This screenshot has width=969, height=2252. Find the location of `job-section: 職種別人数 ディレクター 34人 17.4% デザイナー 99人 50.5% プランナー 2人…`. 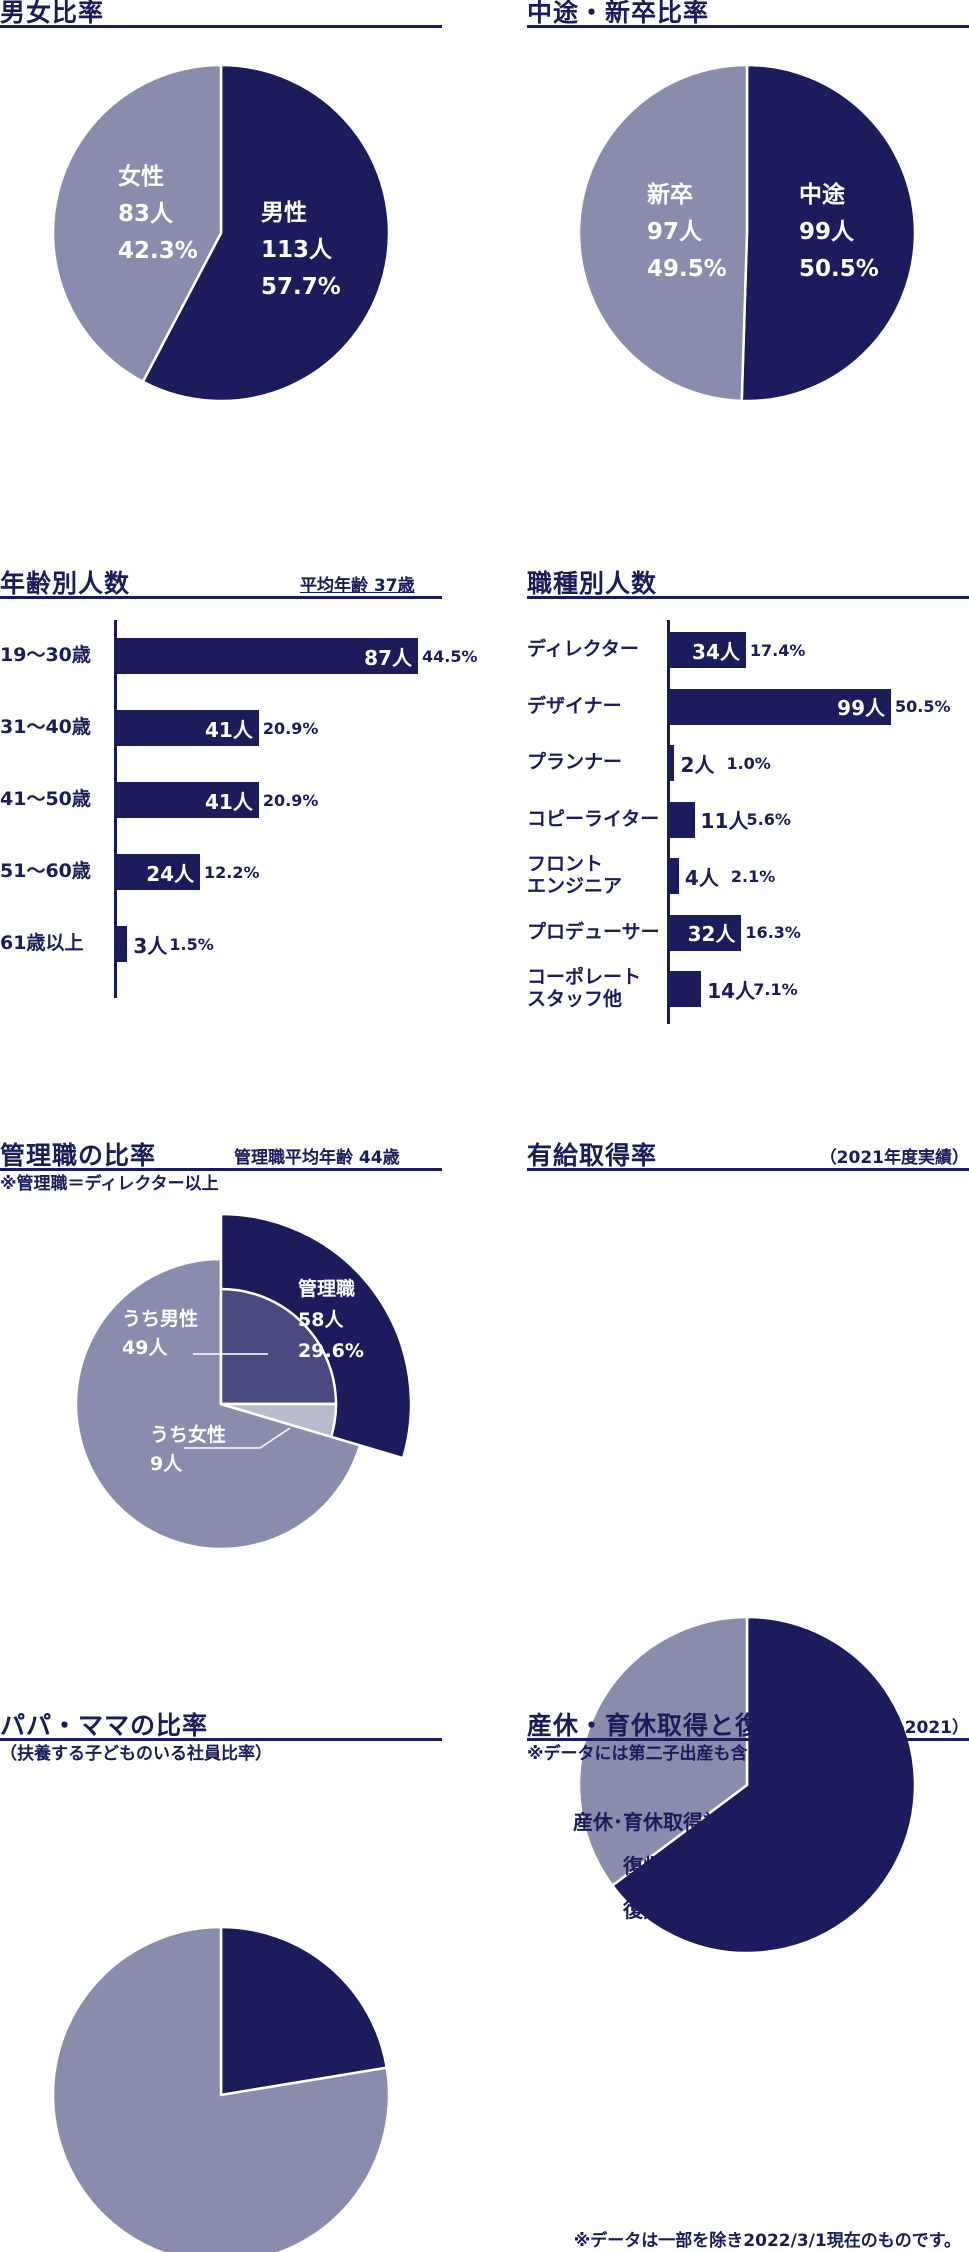

job-section: 職種別人数 ディレクター 34人 17.4% デザイナー 99人 50.5% プランナー 2人… is located at coordinates (748, 803).